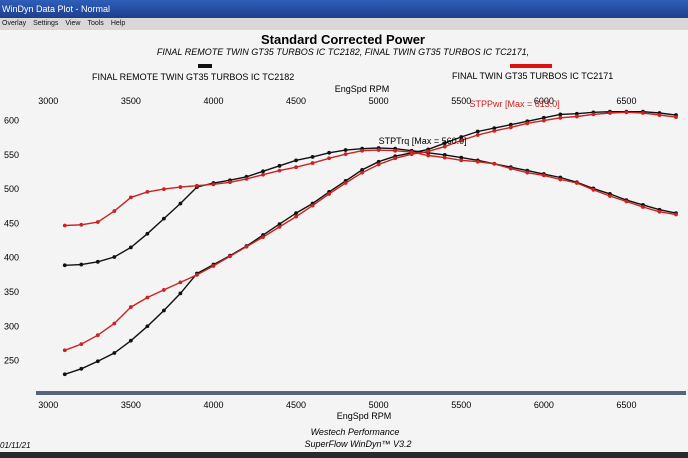  What do you see at coordinates (11, 241) in the screenshot?
I see `y-ticks: 600 550 500 450 400 350 300 250` at bounding box center [11, 241].